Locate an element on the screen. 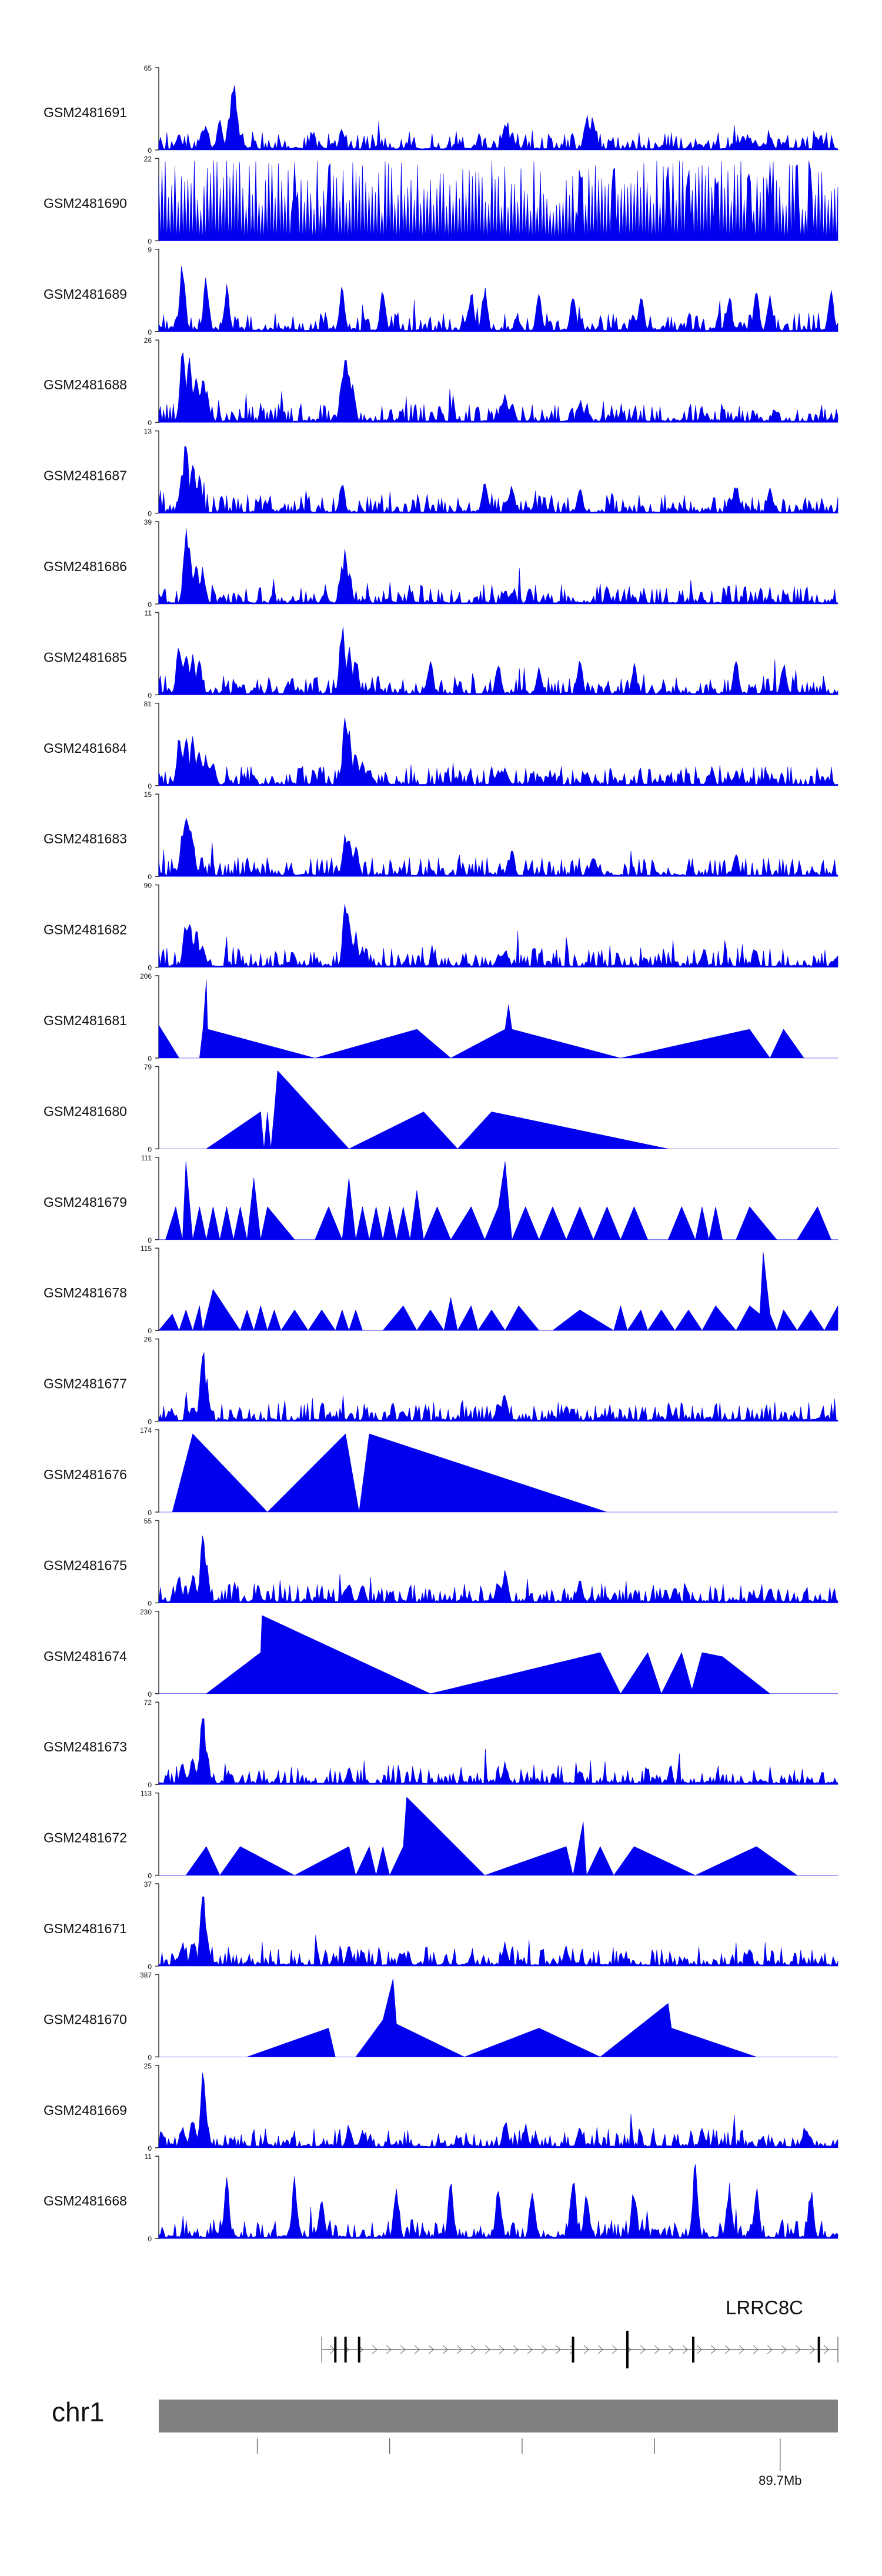 This screenshot has width=882, height=2576. track-GSM2481668: GSM2481668 11 0 is located at coordinates (441, 2198).